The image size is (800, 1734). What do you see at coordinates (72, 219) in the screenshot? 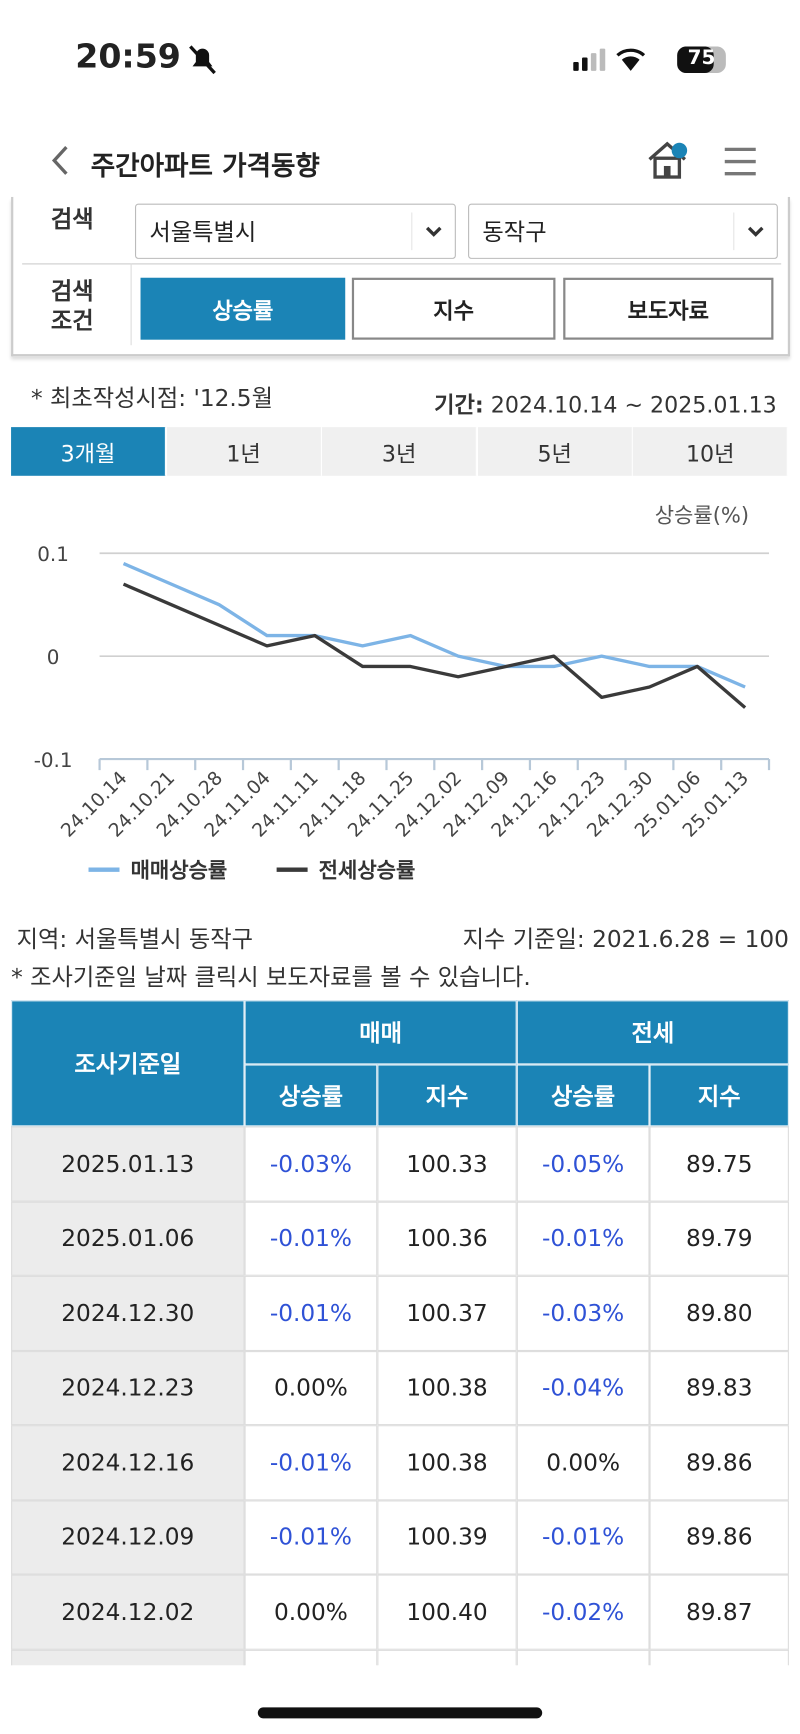
I see `search-label: 검색` at bounding box center [72, 219].